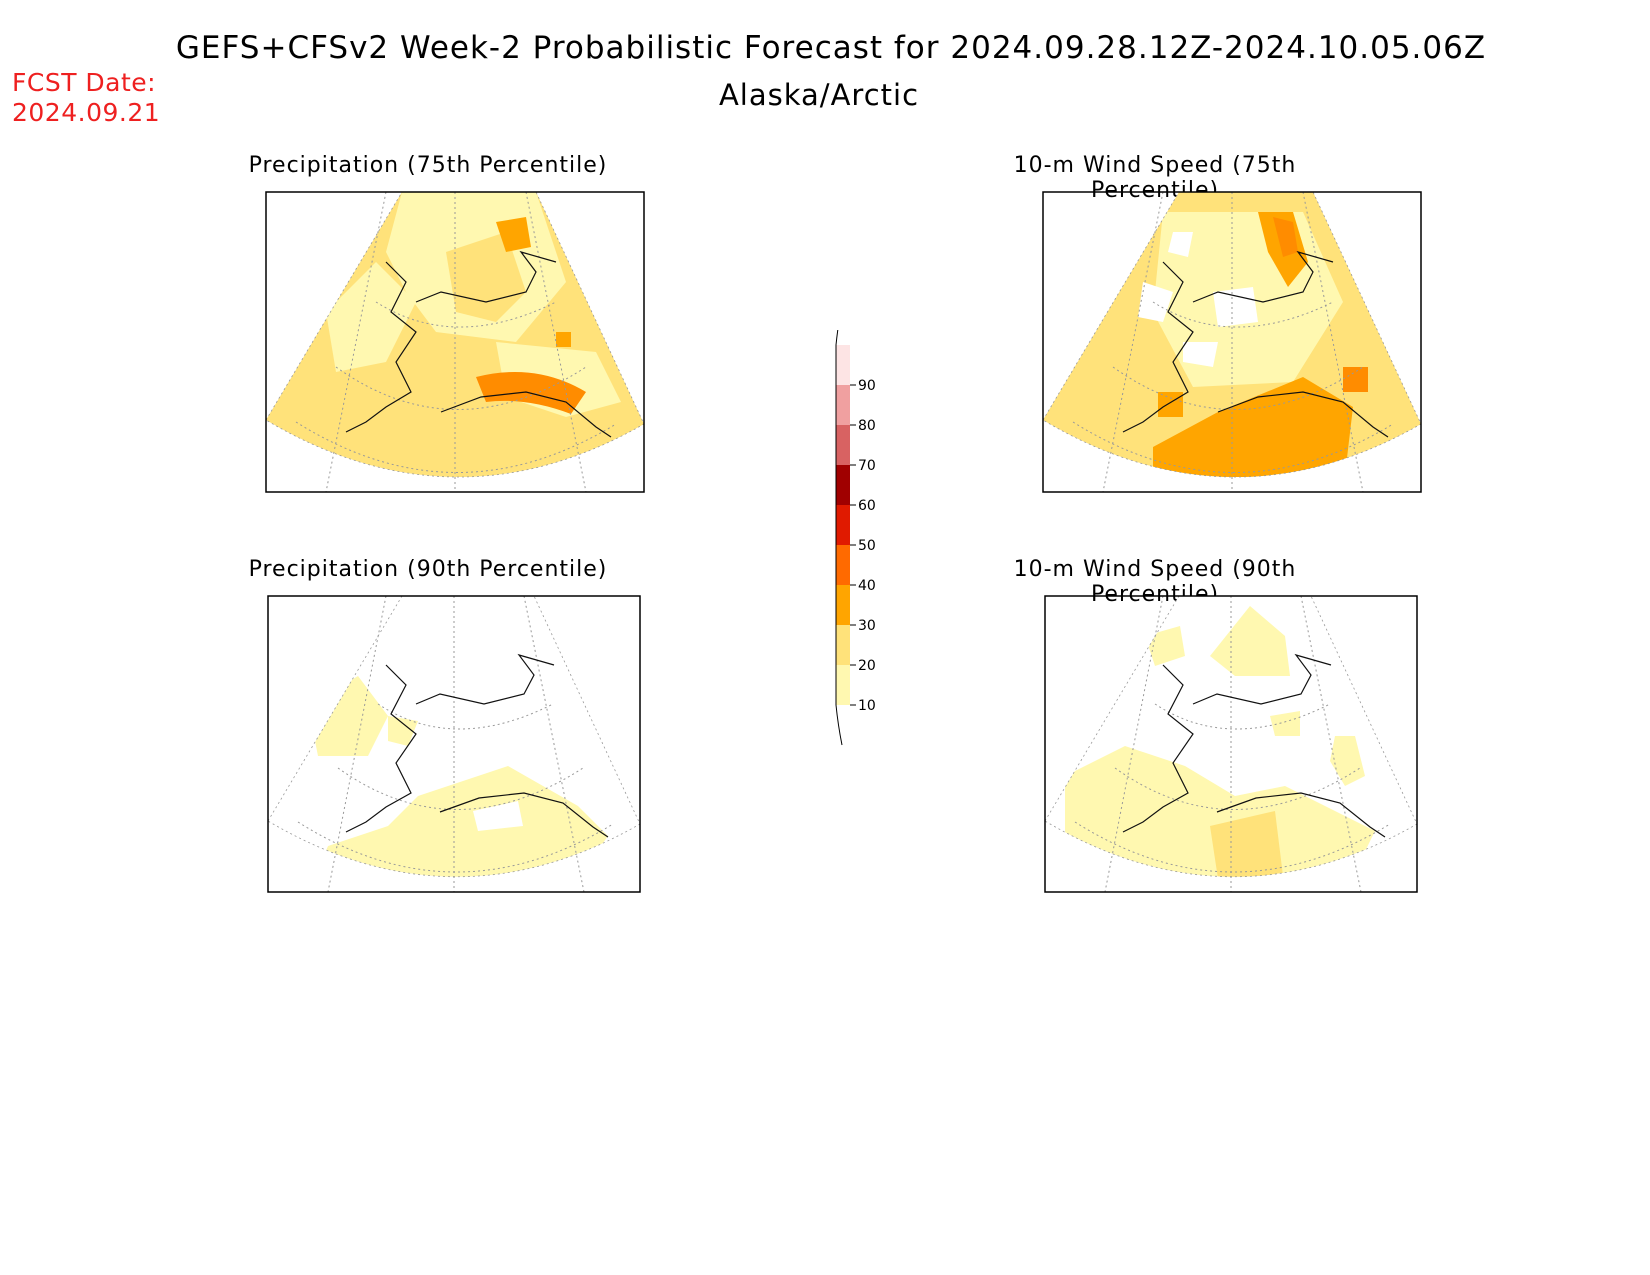 This screenshot has height=1275, width=1650. Describe the element at coordinates (86, 112) in the screenshot. I see `forecast-date-value: 2024.09.21` at that location.